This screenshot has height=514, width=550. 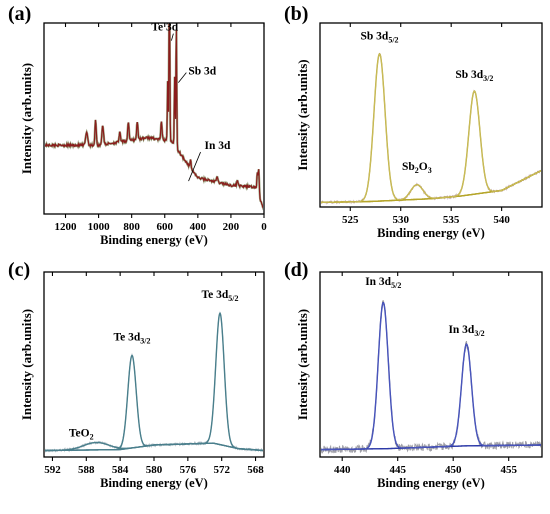 I want to click on peak-annotation: In 3d5/2, so click(x=383, y=283).